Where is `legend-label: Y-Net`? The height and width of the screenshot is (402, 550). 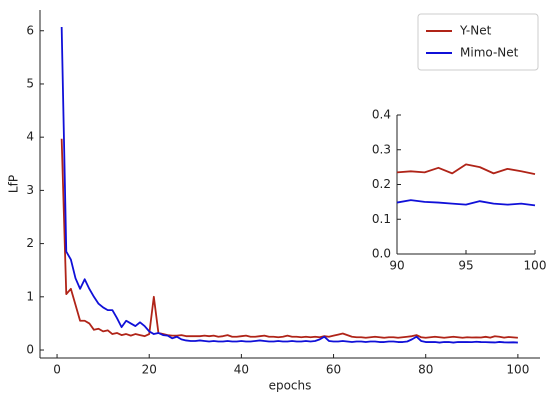
legend-label: Y-Net is located at coordinates (475, 31).